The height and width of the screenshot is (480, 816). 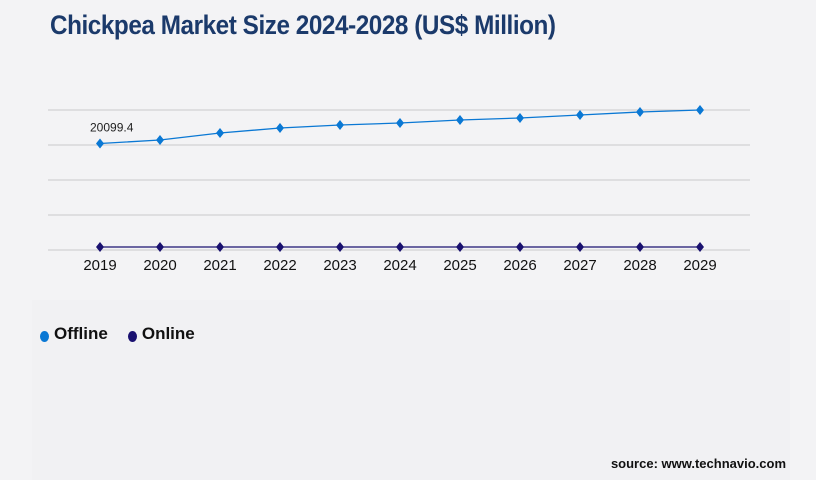 I want to click on x-tick-label: 2023, so click(x=339, y=265).